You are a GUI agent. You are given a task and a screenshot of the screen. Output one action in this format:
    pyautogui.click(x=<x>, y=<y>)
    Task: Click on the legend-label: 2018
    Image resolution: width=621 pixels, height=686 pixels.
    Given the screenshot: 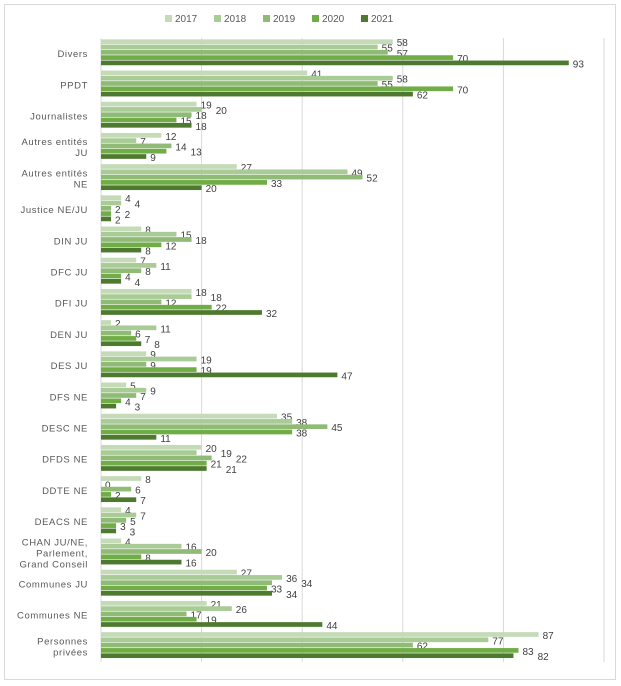 What is the action you would take?
    pyautogui.click(x=235, y=19)
    